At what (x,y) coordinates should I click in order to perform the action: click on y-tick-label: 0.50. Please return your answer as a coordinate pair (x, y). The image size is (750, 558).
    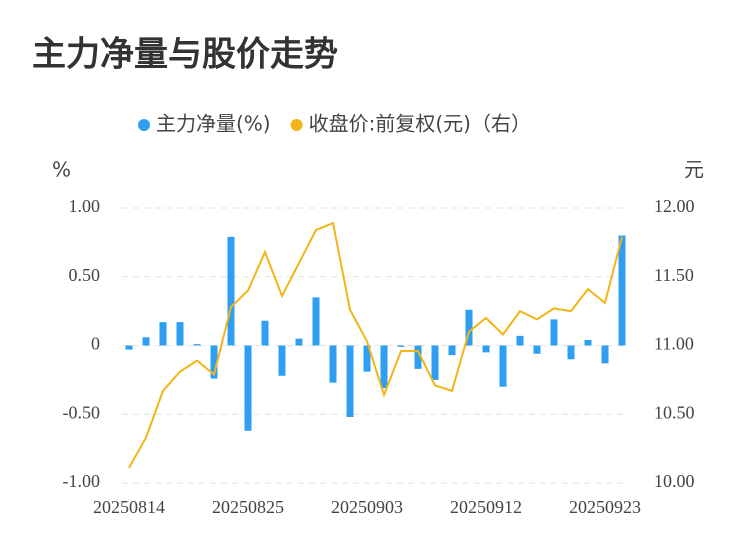
    Looking at the image, I should click on (85, 275).